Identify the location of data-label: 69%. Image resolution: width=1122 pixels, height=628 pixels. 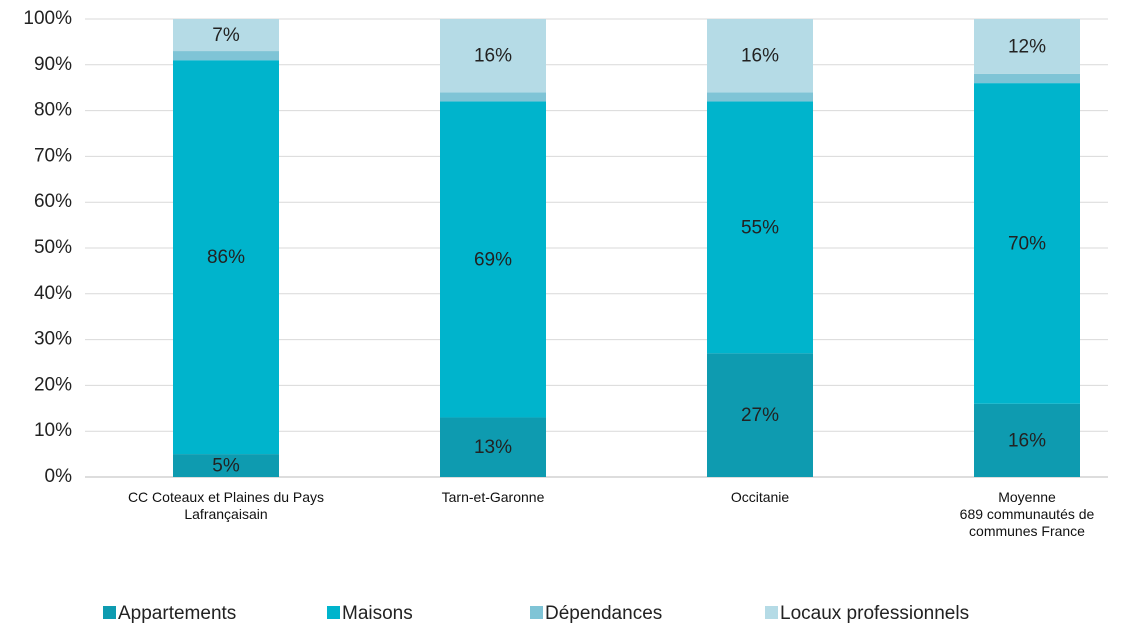
(493, 259).